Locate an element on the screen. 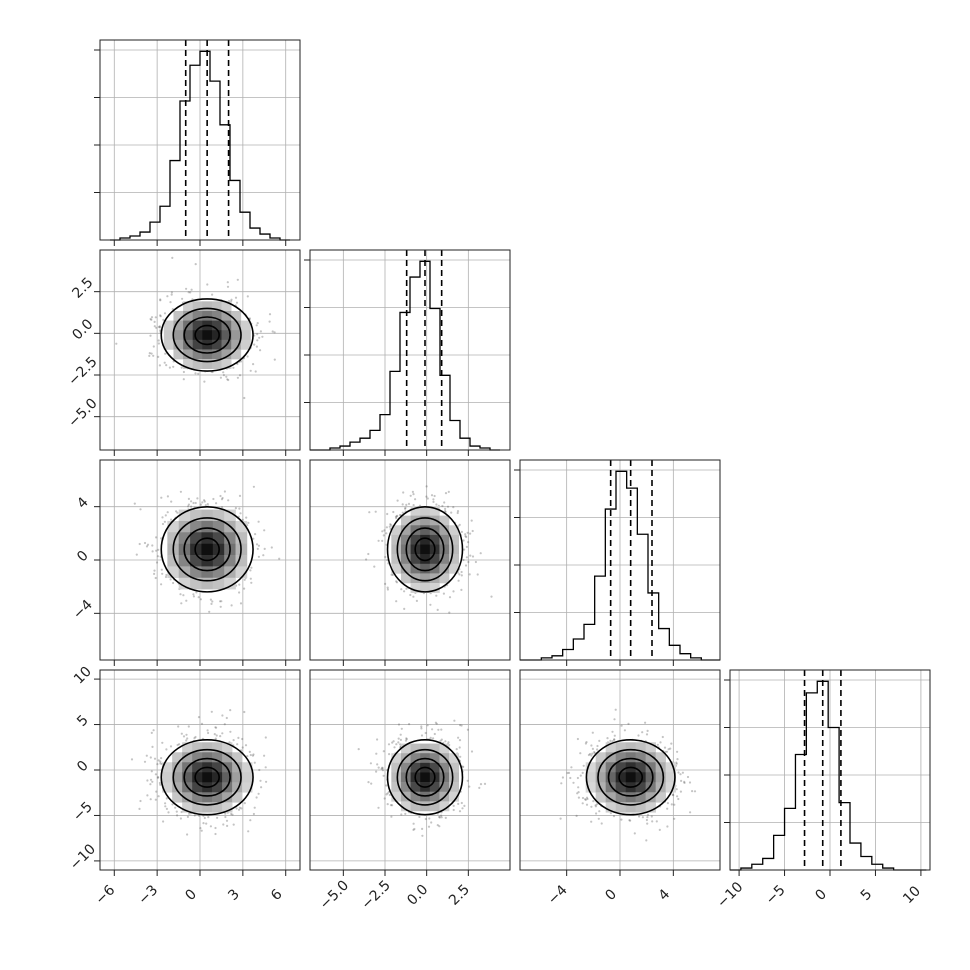 The image size is (970, 970). x-tick-label: 2.5 is located at coordinates (459, 895).